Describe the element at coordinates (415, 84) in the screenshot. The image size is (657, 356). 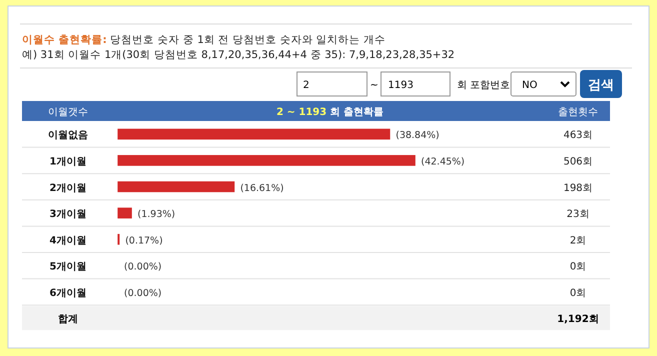
I see `end-input-field: 1193` at that location.